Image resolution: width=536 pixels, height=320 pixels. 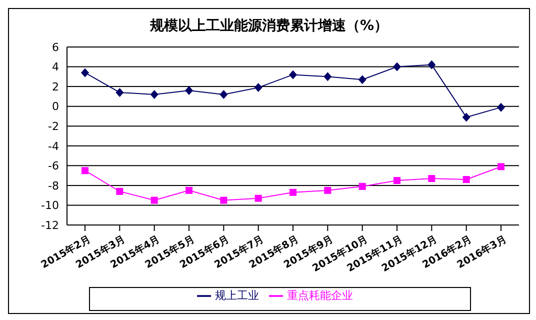 What do you see at coordinates (53, 166) in the screenshot?
I see `y-tick-label: -6` at bounding box center [53, 166].